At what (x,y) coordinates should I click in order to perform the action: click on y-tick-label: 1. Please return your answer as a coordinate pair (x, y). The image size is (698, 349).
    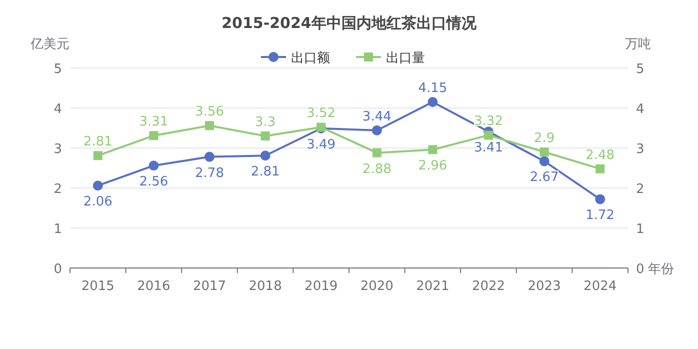
    Looking at the image, I should click on (58, 229).